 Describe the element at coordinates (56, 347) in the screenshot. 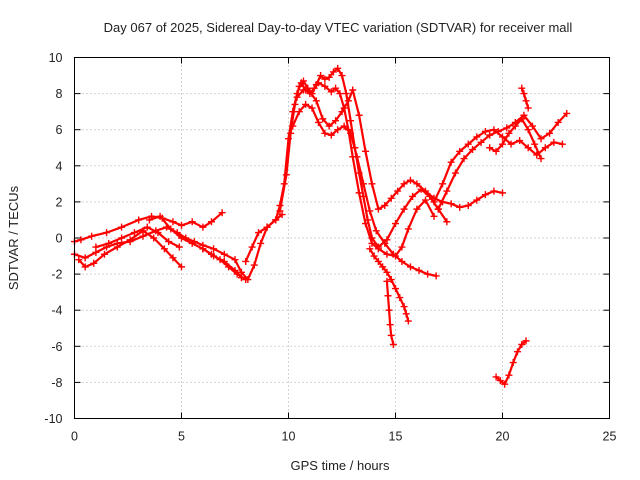

I see `y-tick-label: -6` at that location.